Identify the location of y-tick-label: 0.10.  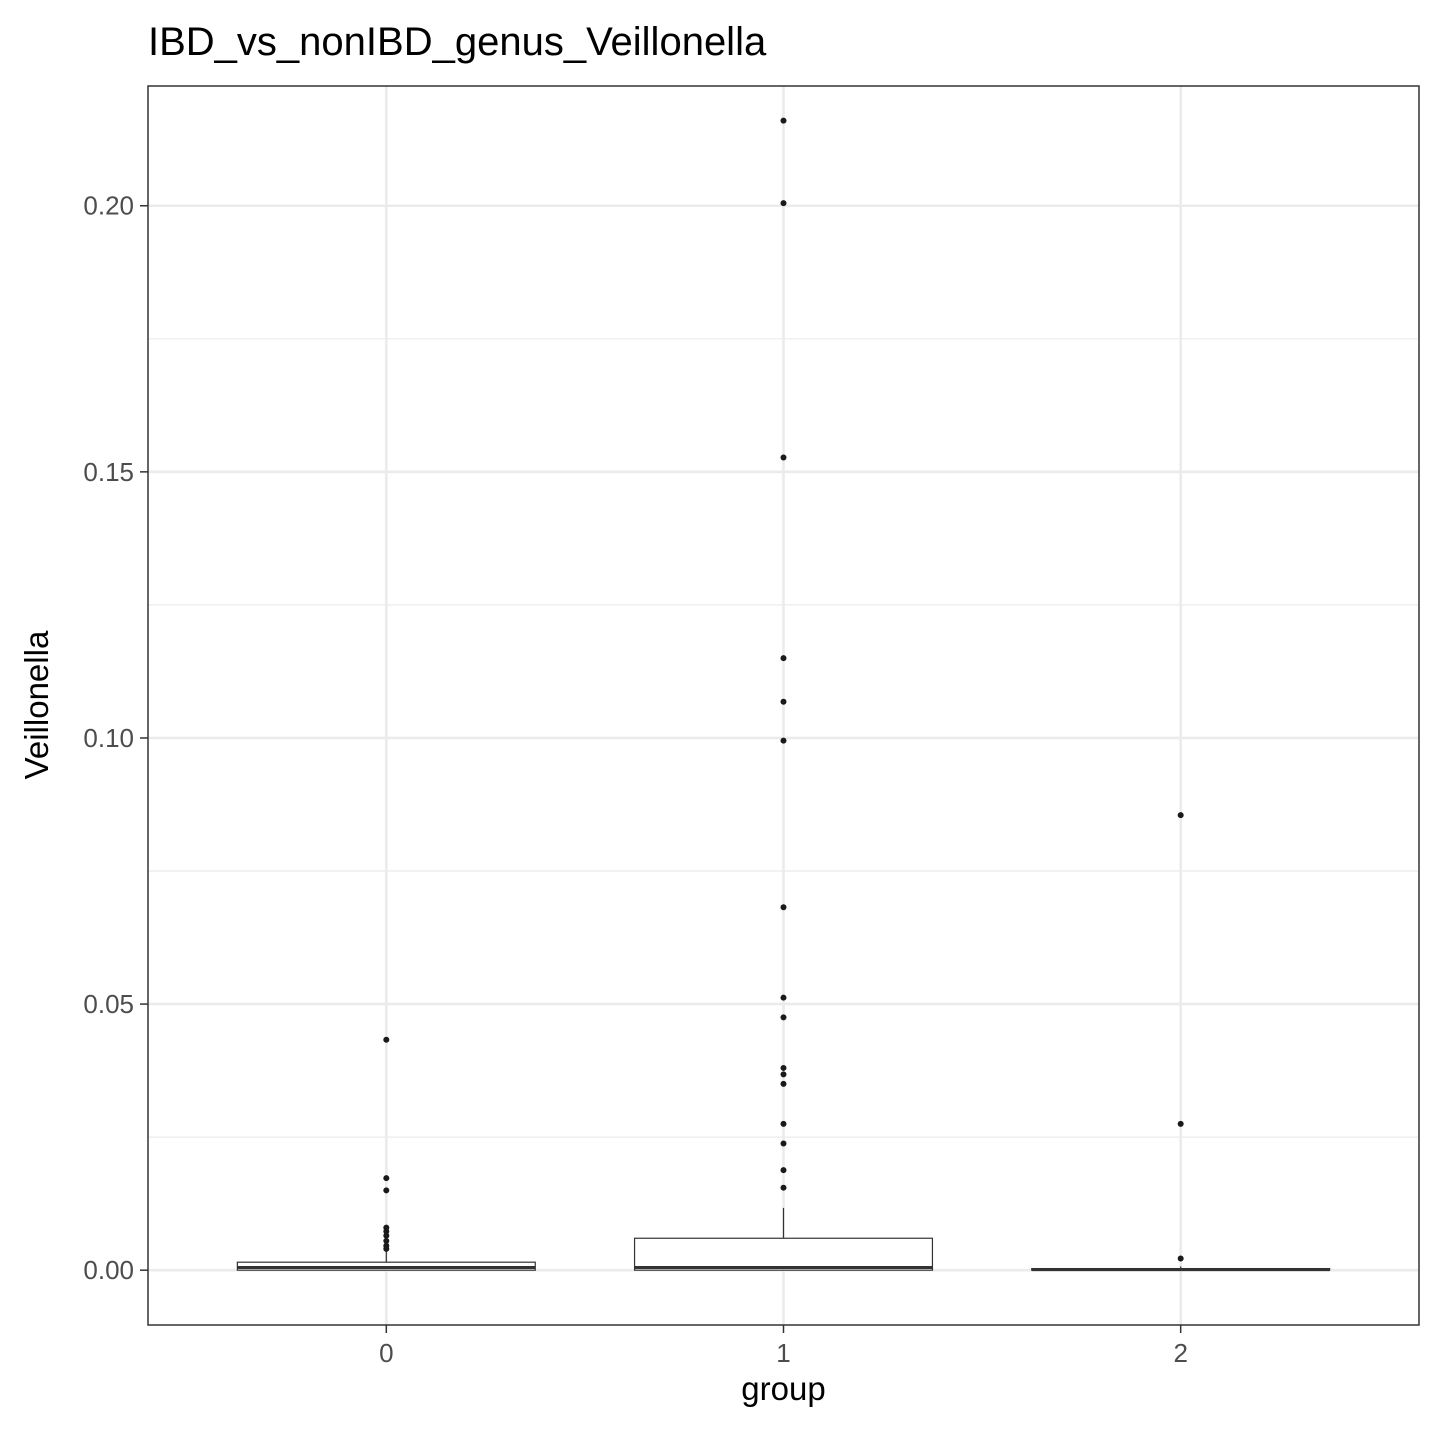
(108, 738).